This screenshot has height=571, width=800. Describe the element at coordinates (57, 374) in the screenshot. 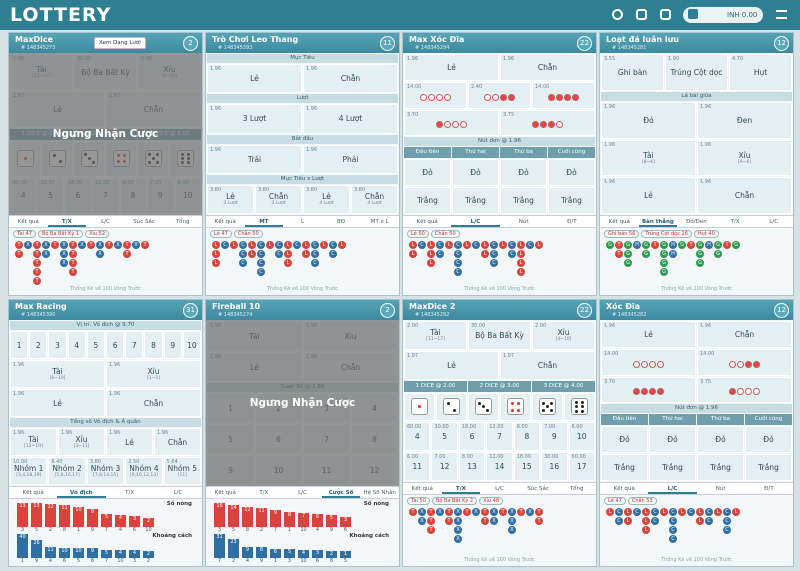

I see `bet-cell: 1.96 Tài [6~10]` at that location.